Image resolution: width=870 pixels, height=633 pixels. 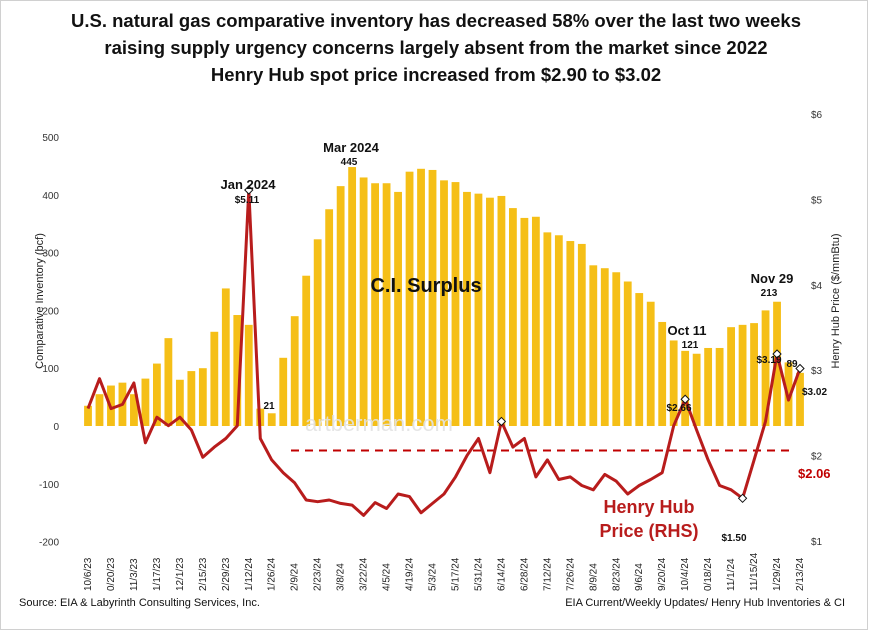 I want to click on x-tick-label: 2/23/24, so click(x=318, y=574).